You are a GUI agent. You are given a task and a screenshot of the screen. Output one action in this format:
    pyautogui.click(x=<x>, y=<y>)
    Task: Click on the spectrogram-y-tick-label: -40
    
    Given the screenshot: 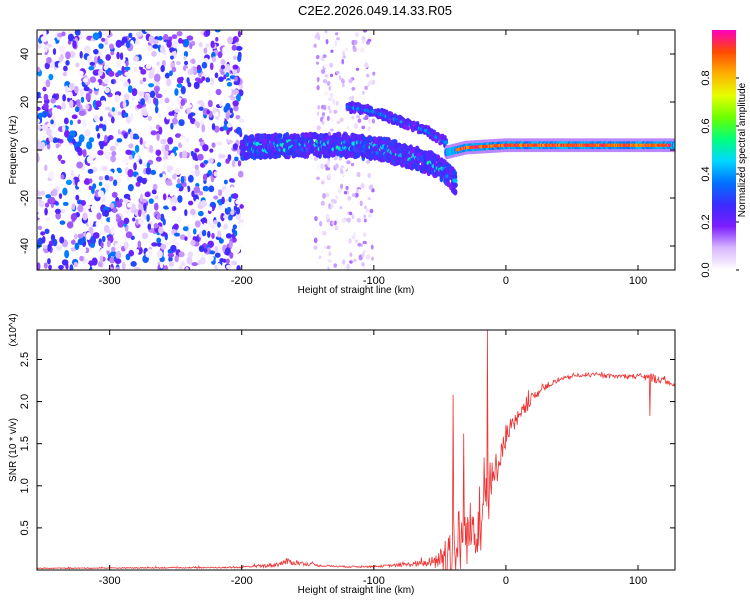 What is the action you would take?
    pyautogui.click(x=25, y=246)
    